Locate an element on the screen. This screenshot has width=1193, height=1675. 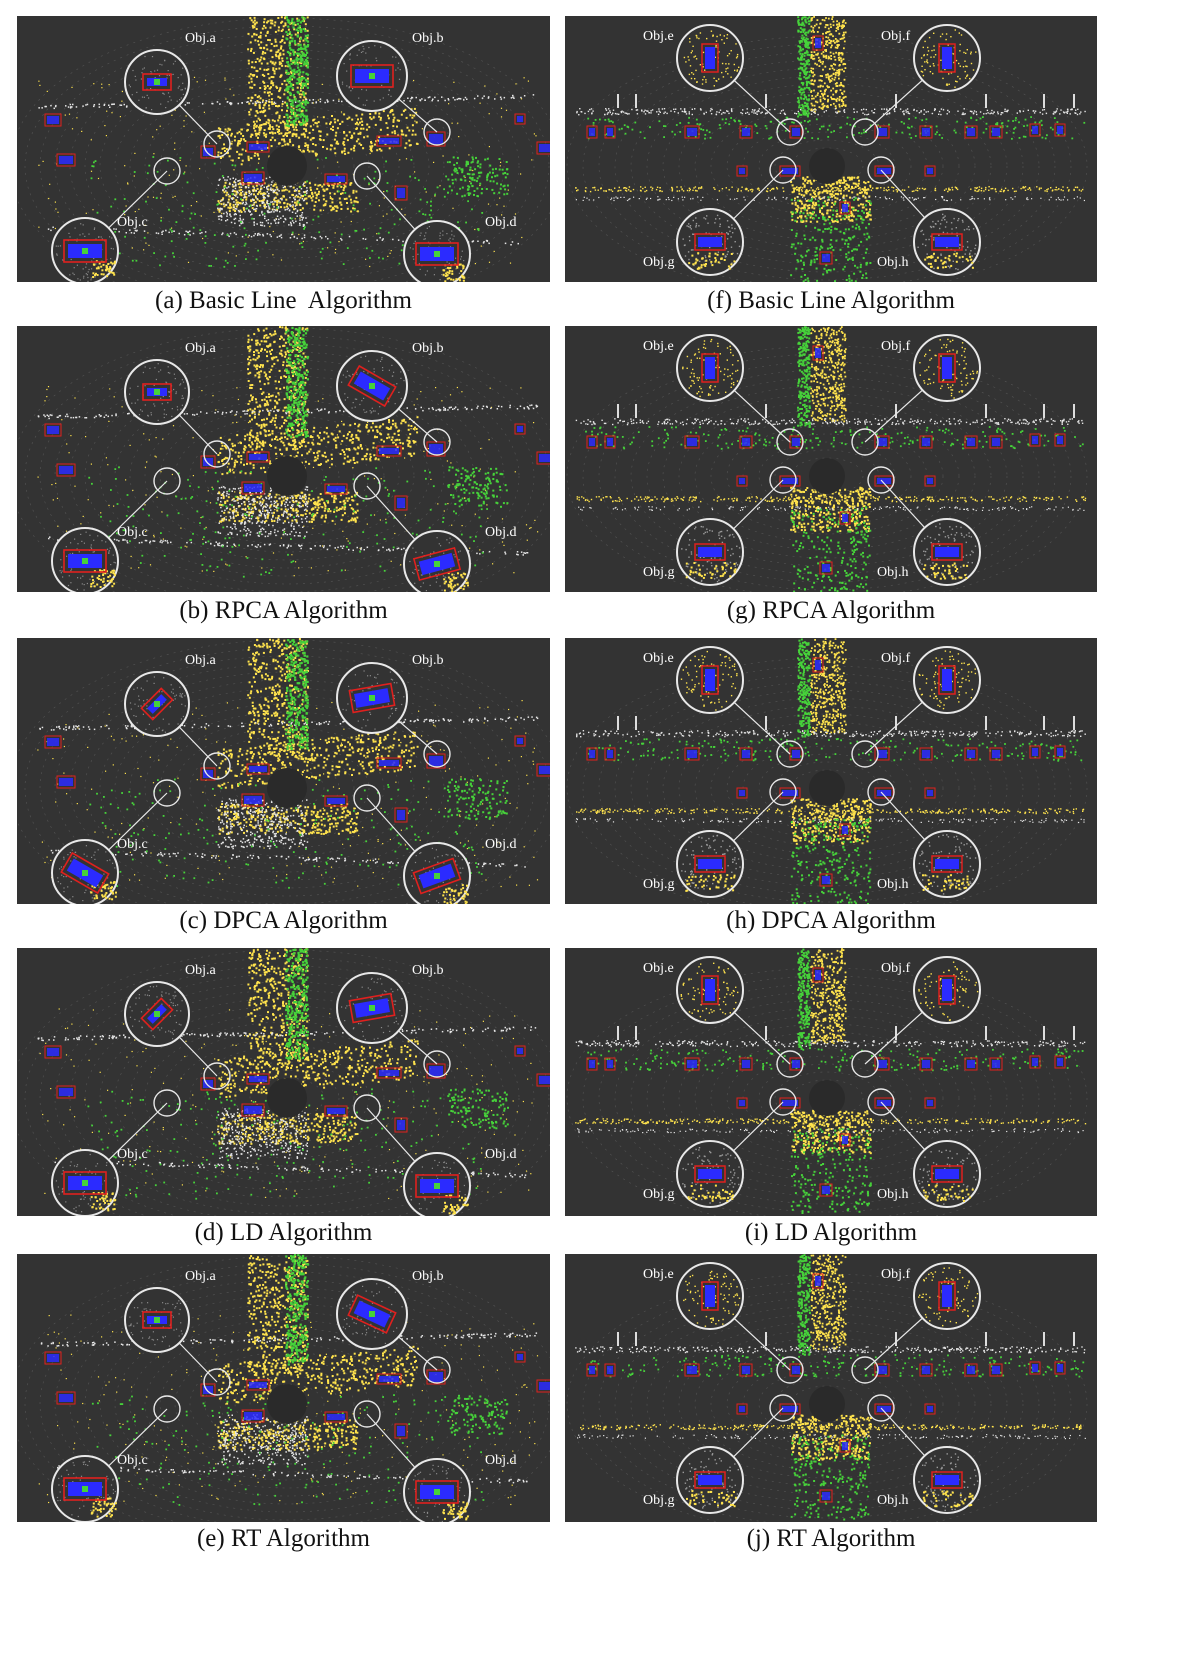
panel-caption: (i) LD Algorithm is located at coordinates (831, 1233).